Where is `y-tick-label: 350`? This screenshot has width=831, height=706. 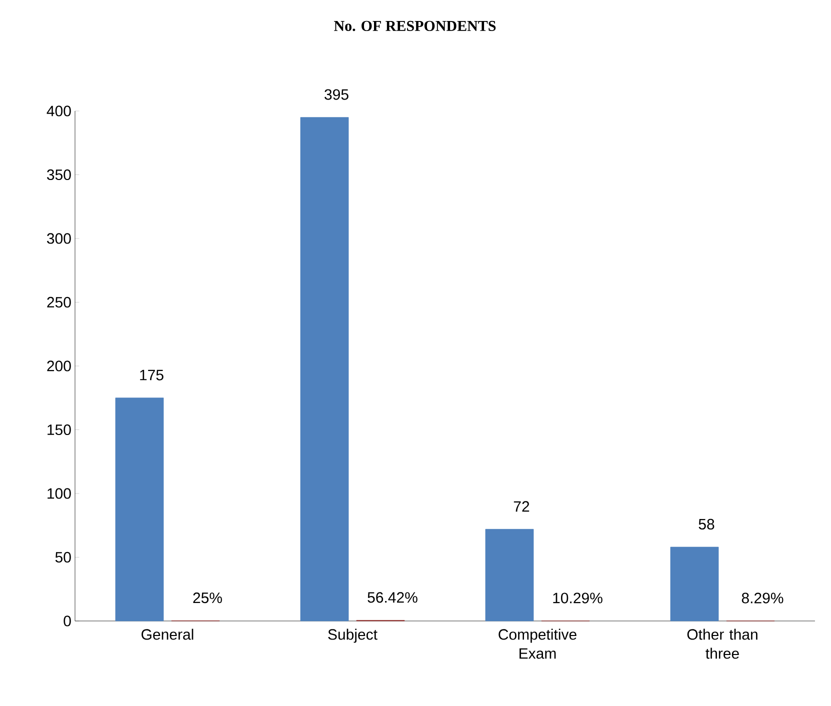 y-tick-label: 350 is located at coordinates (59, 174).